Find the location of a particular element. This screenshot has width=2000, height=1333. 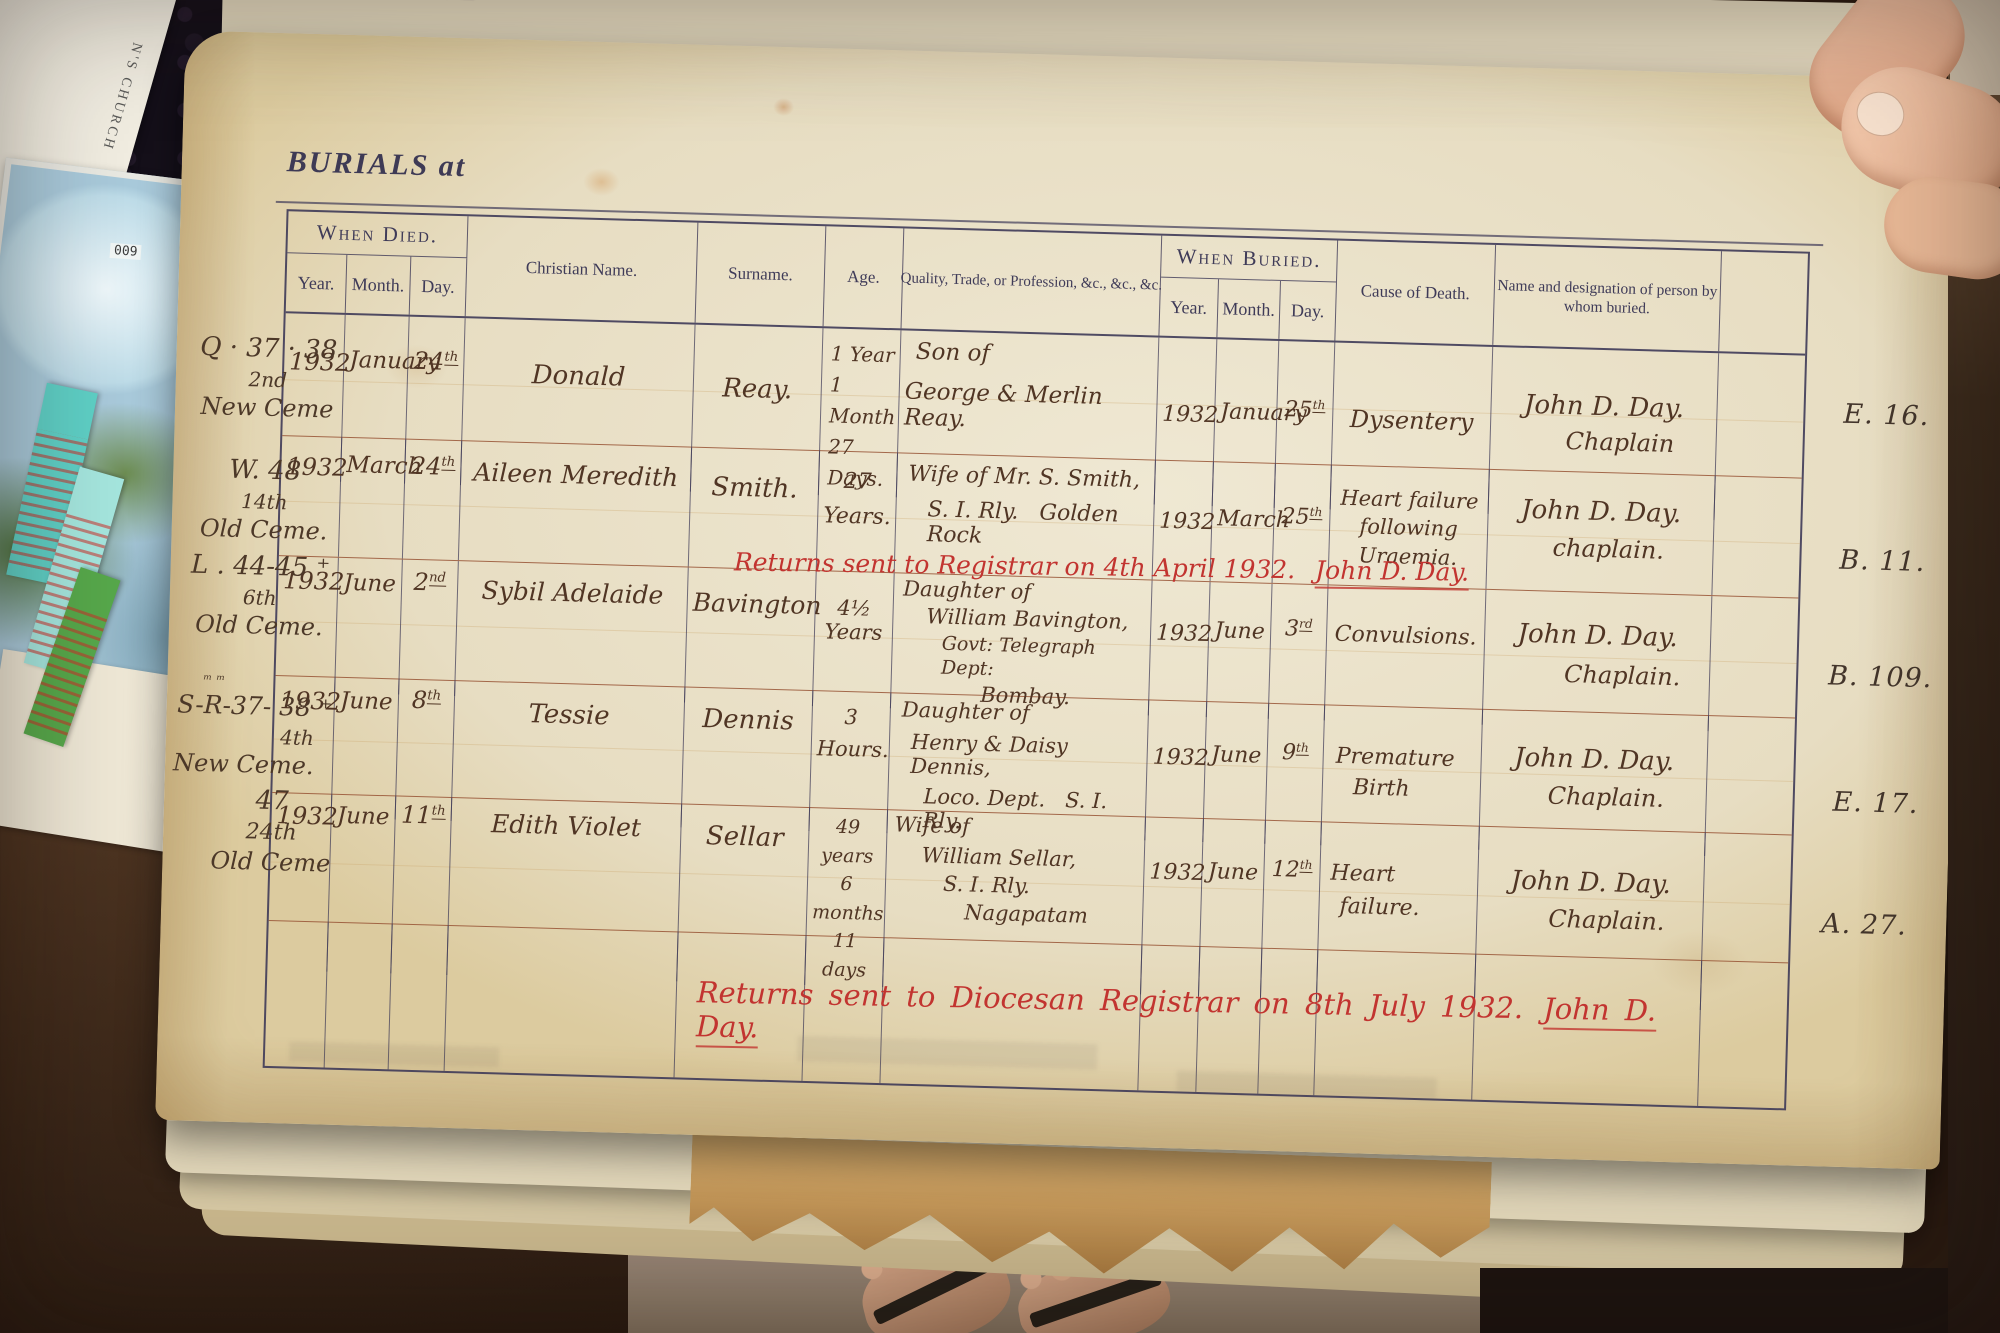

header-when-died: When Died. is located at coordinates (378, 235).